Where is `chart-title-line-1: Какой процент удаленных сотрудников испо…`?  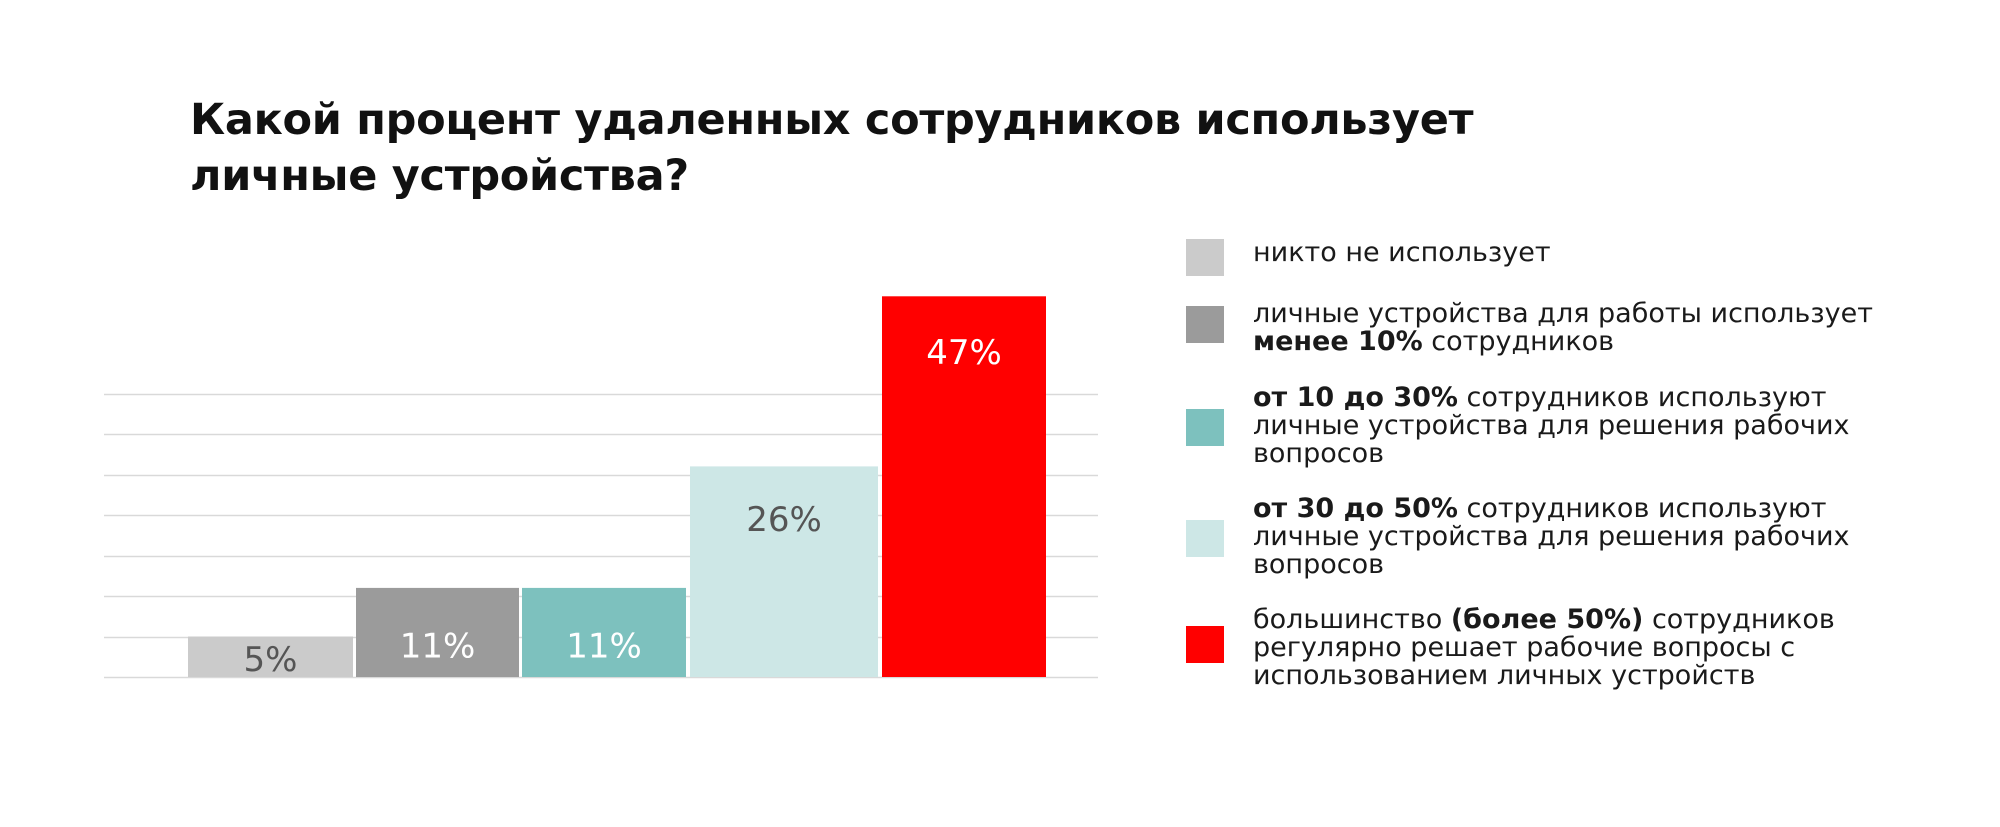
chart-title-line-1: Какой процент удаленных сотрудников испо… is located at coordinates (832, 120).